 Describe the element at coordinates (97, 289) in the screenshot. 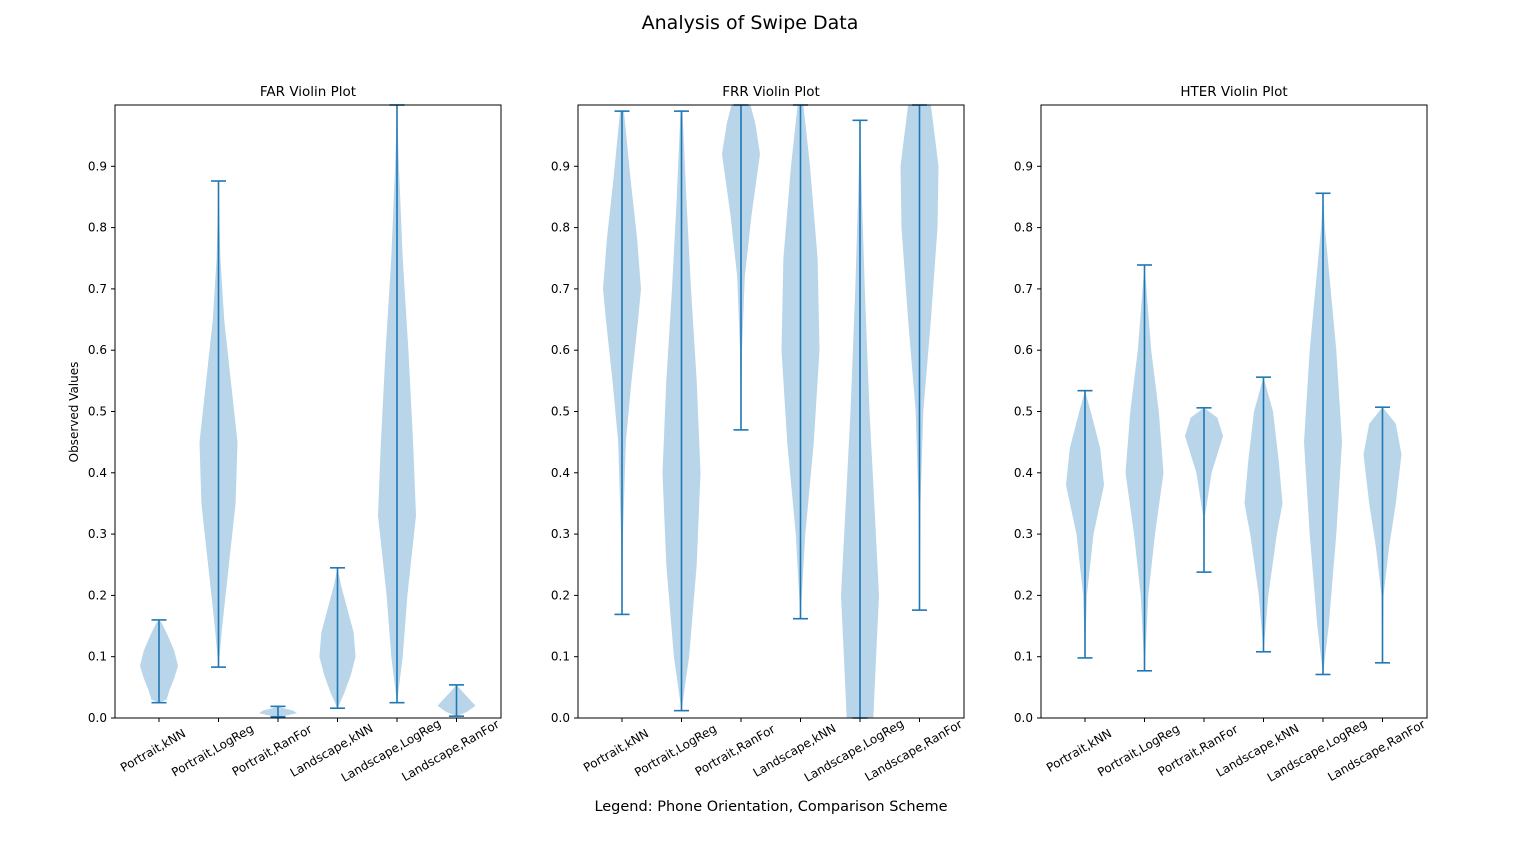

I see `far-ytick-label: 0.7` at that location.